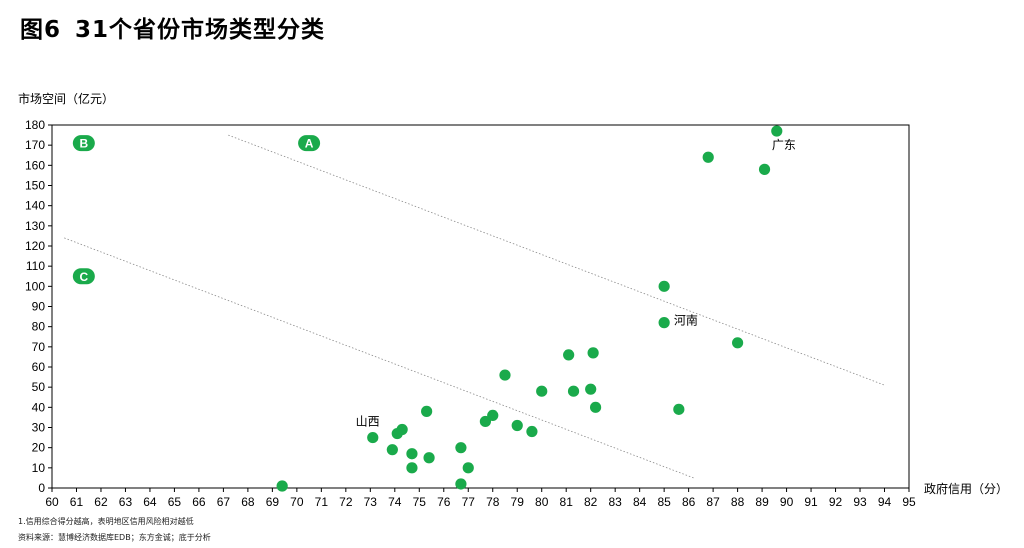  What do you see at coordinates (493, 502) in the screenshot?
I see `x-tick-label: 78` at bounding box center [493, 502].